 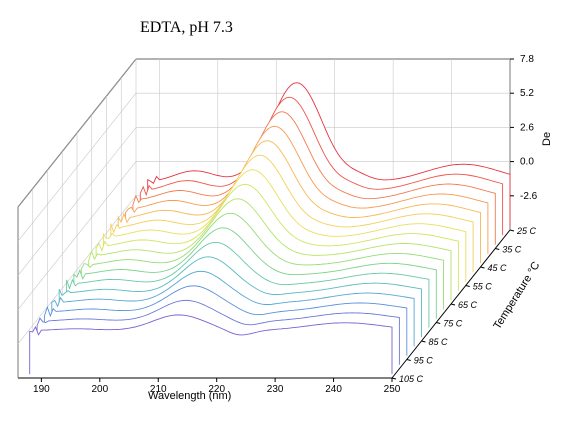 I want to click on z-axis-ticks: 25 C 35 C 45 C 55 C 65 C 75 C 85 C 95 C 105 C, so click(x=464, y=305).